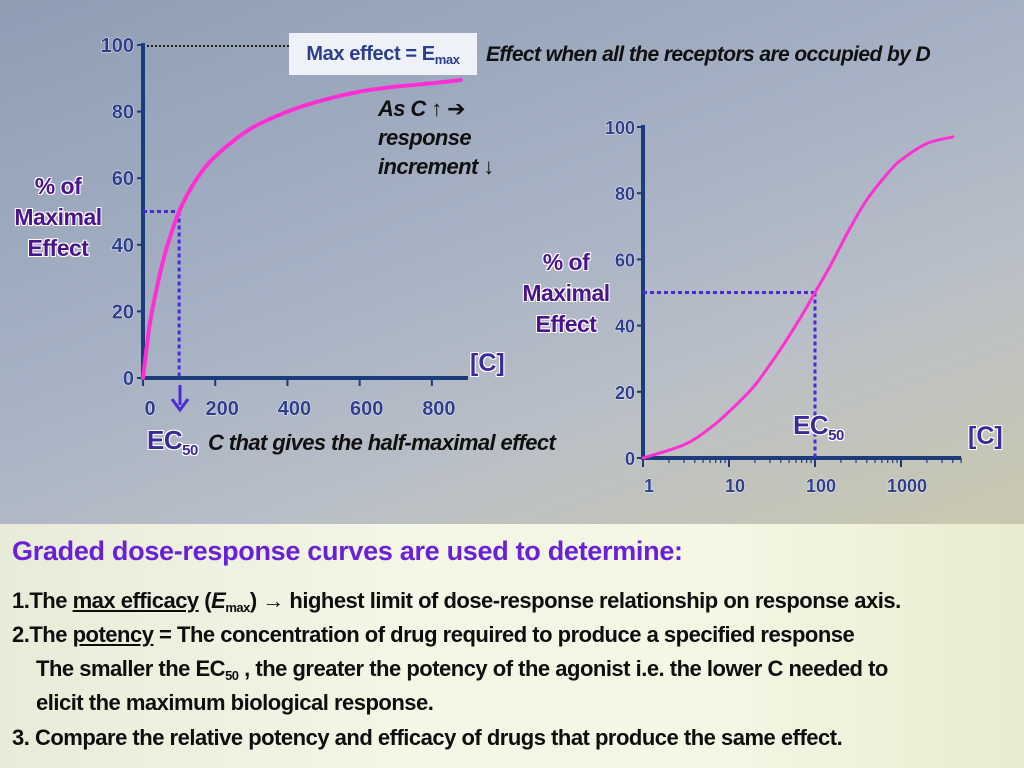 The width and height of the screenshot is (1024, 768). Describe the element at coordinates (218, 600) in the screenshot. I see `item1-e: E` at that location.